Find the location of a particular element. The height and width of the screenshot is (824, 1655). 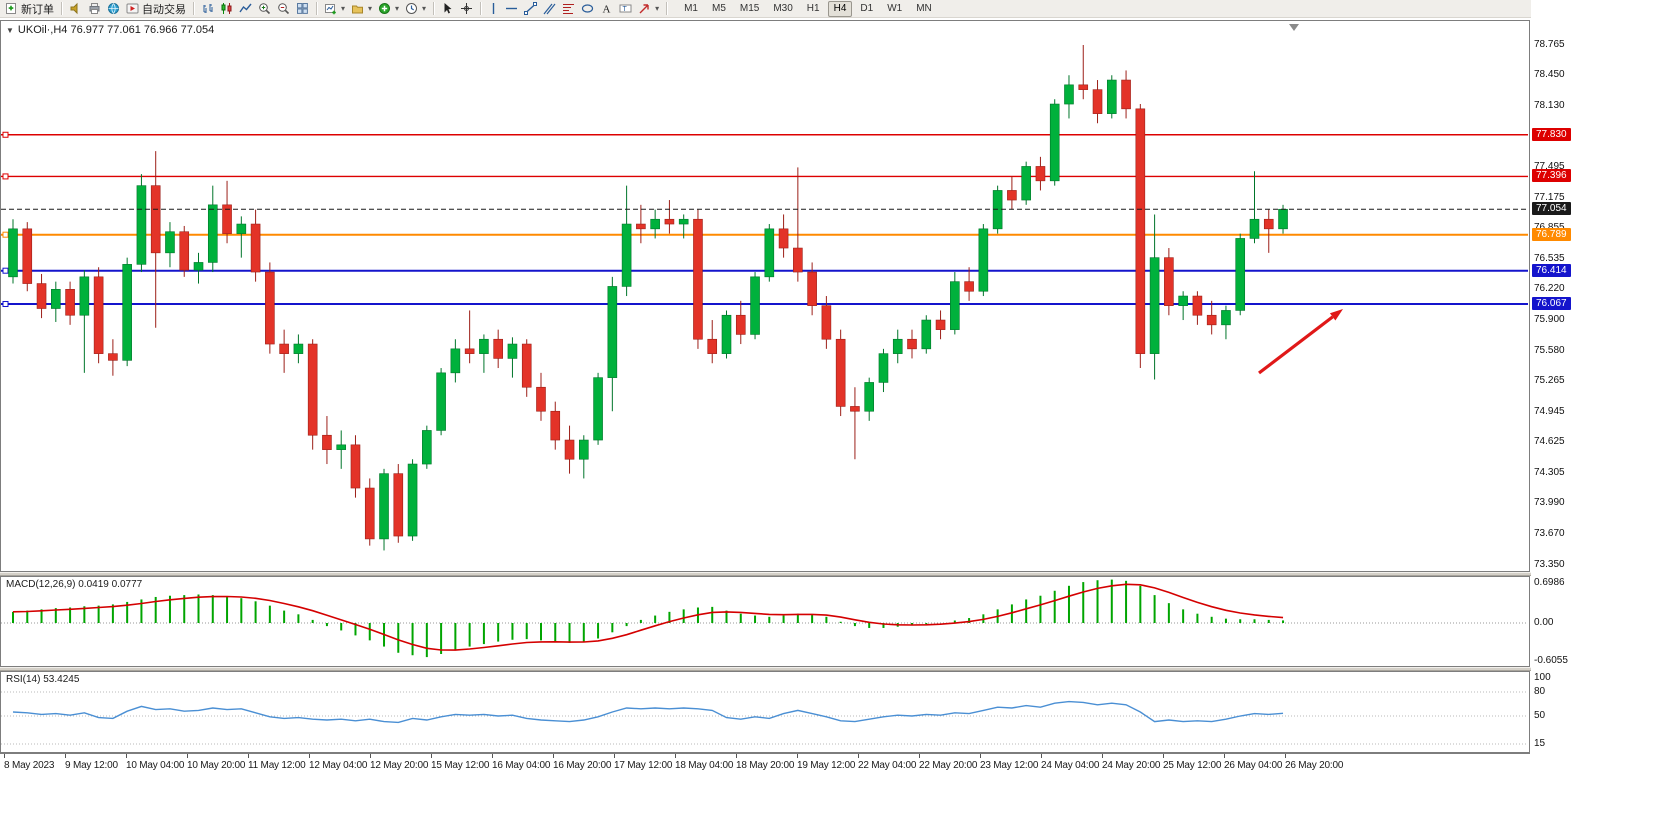

rsi-plot is located at coordinates (764, 712).